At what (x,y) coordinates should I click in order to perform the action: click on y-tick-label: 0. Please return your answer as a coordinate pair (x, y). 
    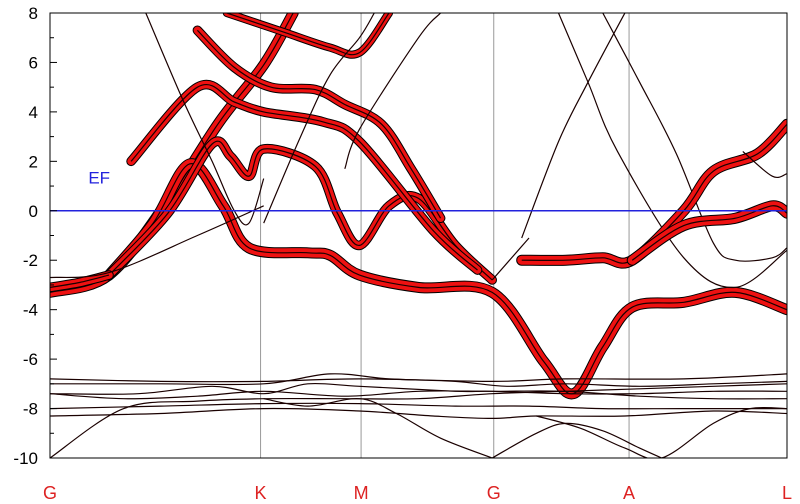
    Looking at the image, I should click on (33, 211).